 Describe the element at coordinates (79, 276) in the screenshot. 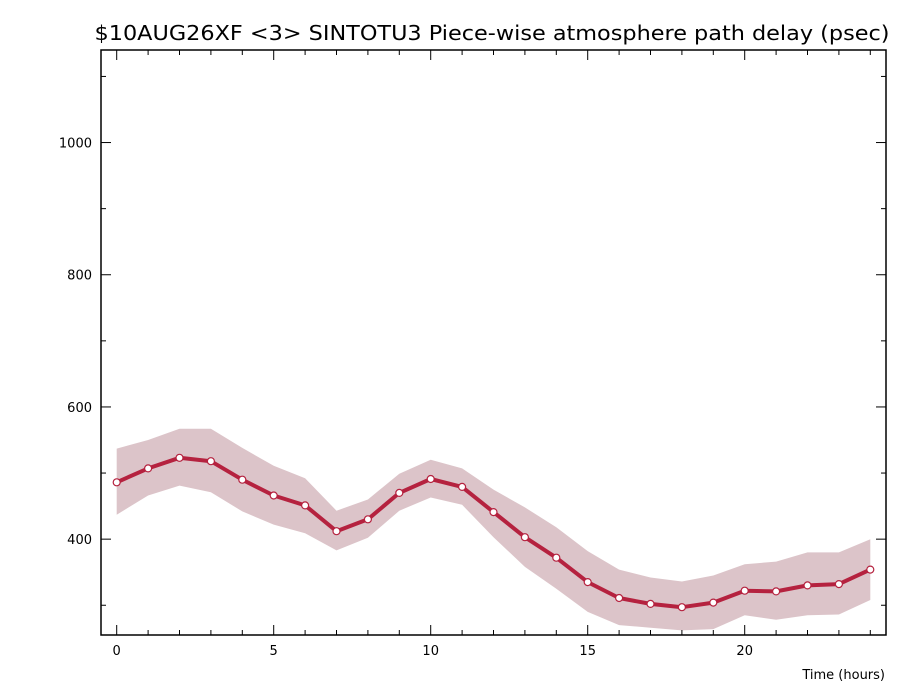

I see `y-tick-label: 800` at that location.